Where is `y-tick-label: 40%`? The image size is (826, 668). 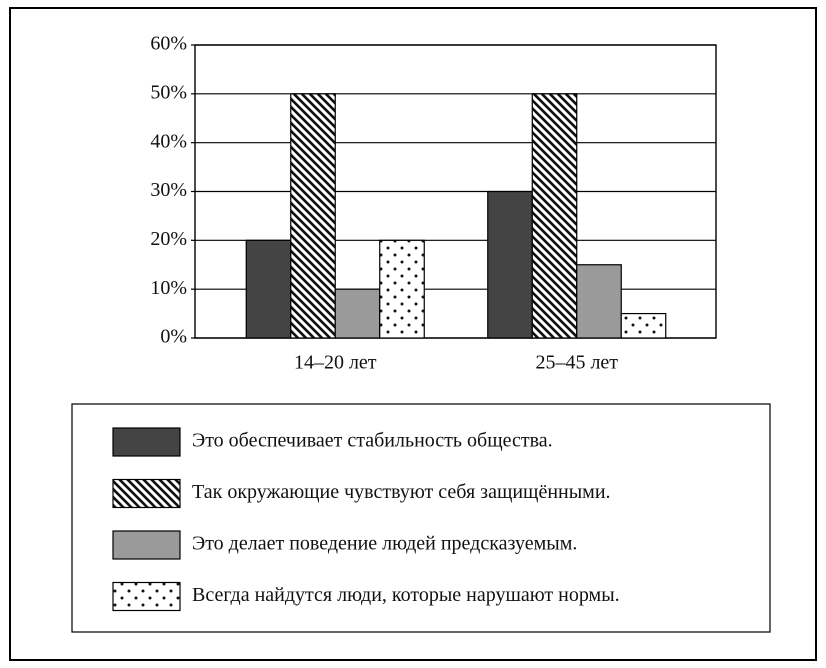 y-tick-label: 40% is located at coordinates (168, 141).